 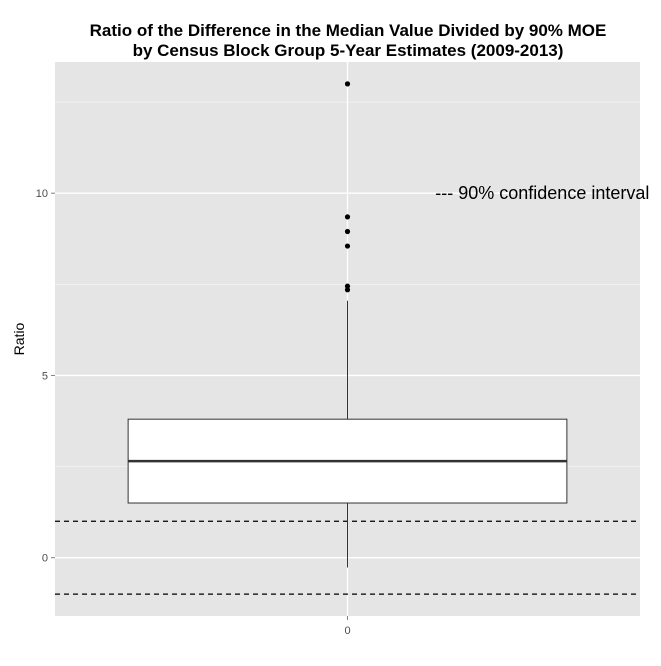 What do you see at coordinates (347, 631) in the screenshot?
I see `x-tick-label: 0` at bounding box center [347, 631].